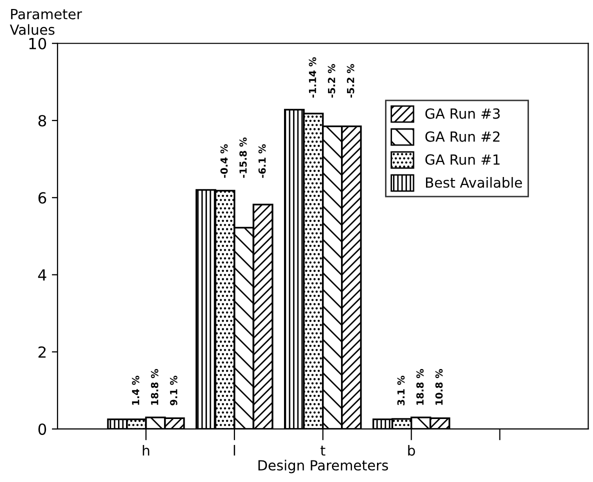  Describe the element at coordinates (312, 77) in the screenshot. I see `annotation: -1.14 %` at that location.